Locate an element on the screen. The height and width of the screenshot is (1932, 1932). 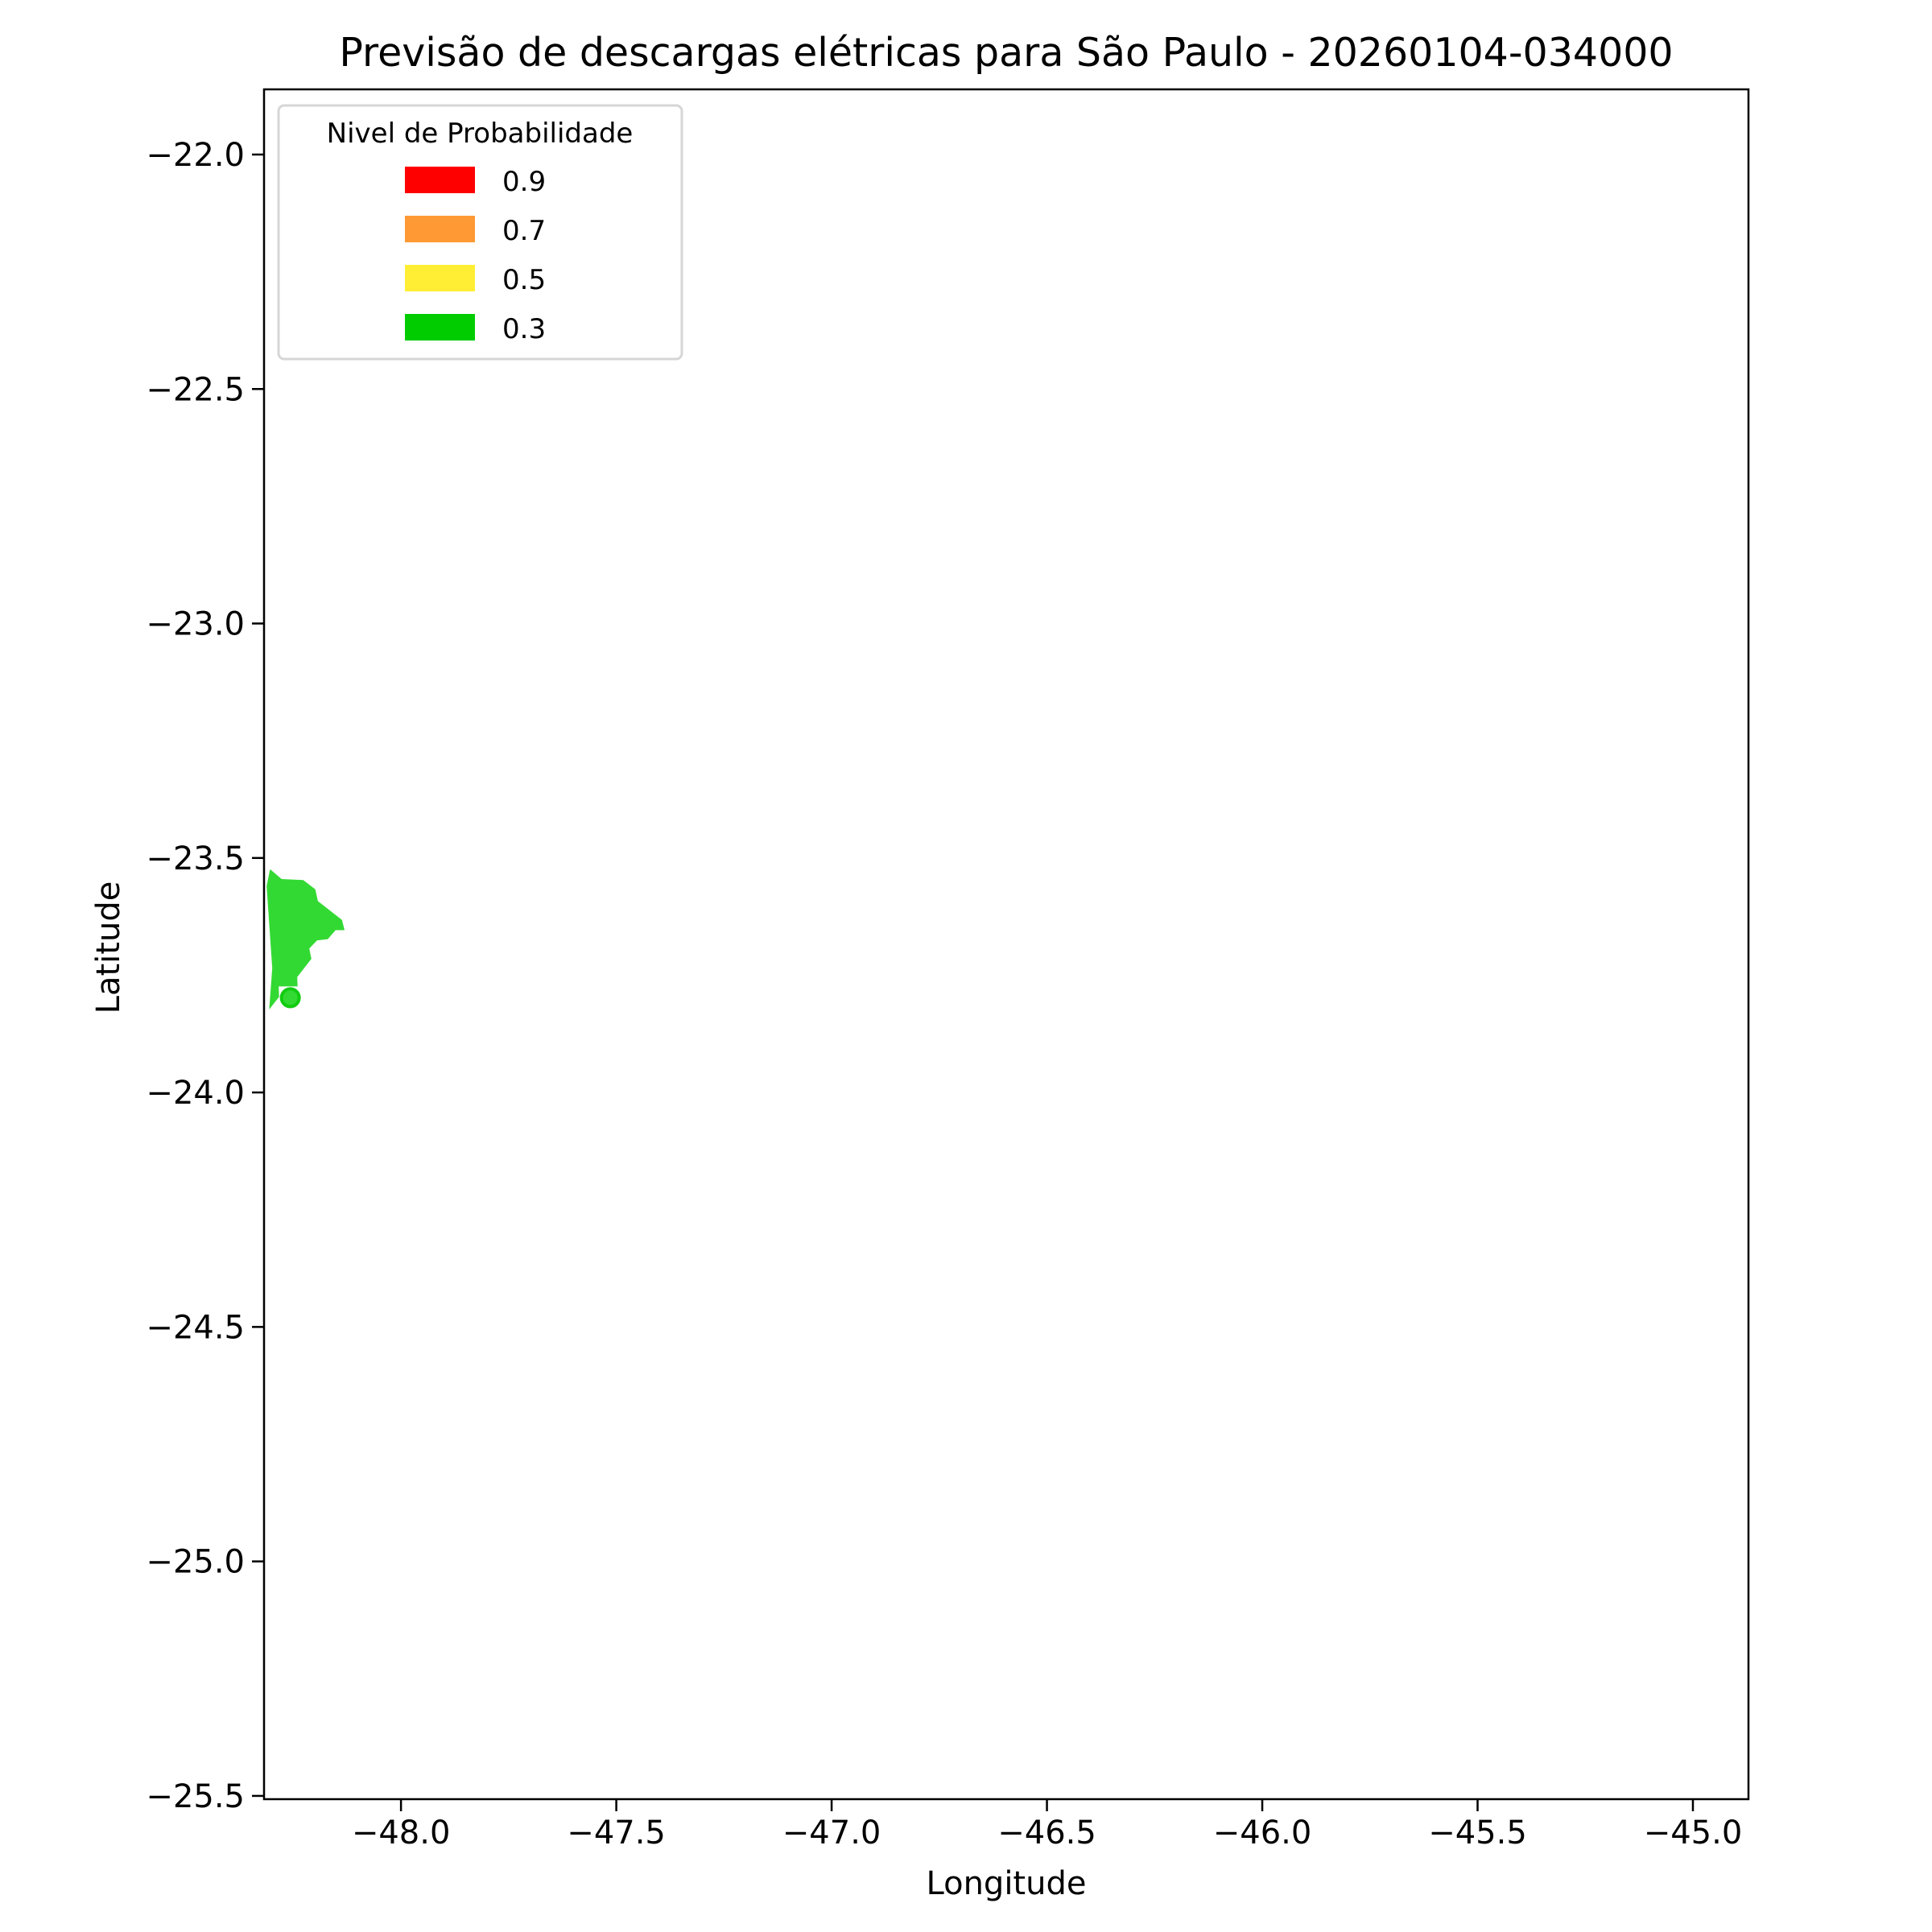
plot-area is located at coordinates (305, 939).